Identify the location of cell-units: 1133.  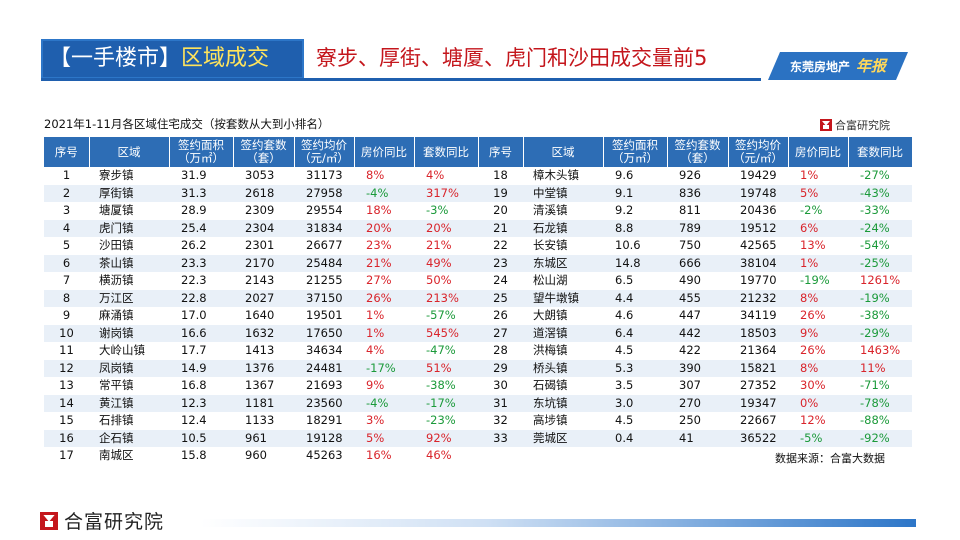
(260, 420).